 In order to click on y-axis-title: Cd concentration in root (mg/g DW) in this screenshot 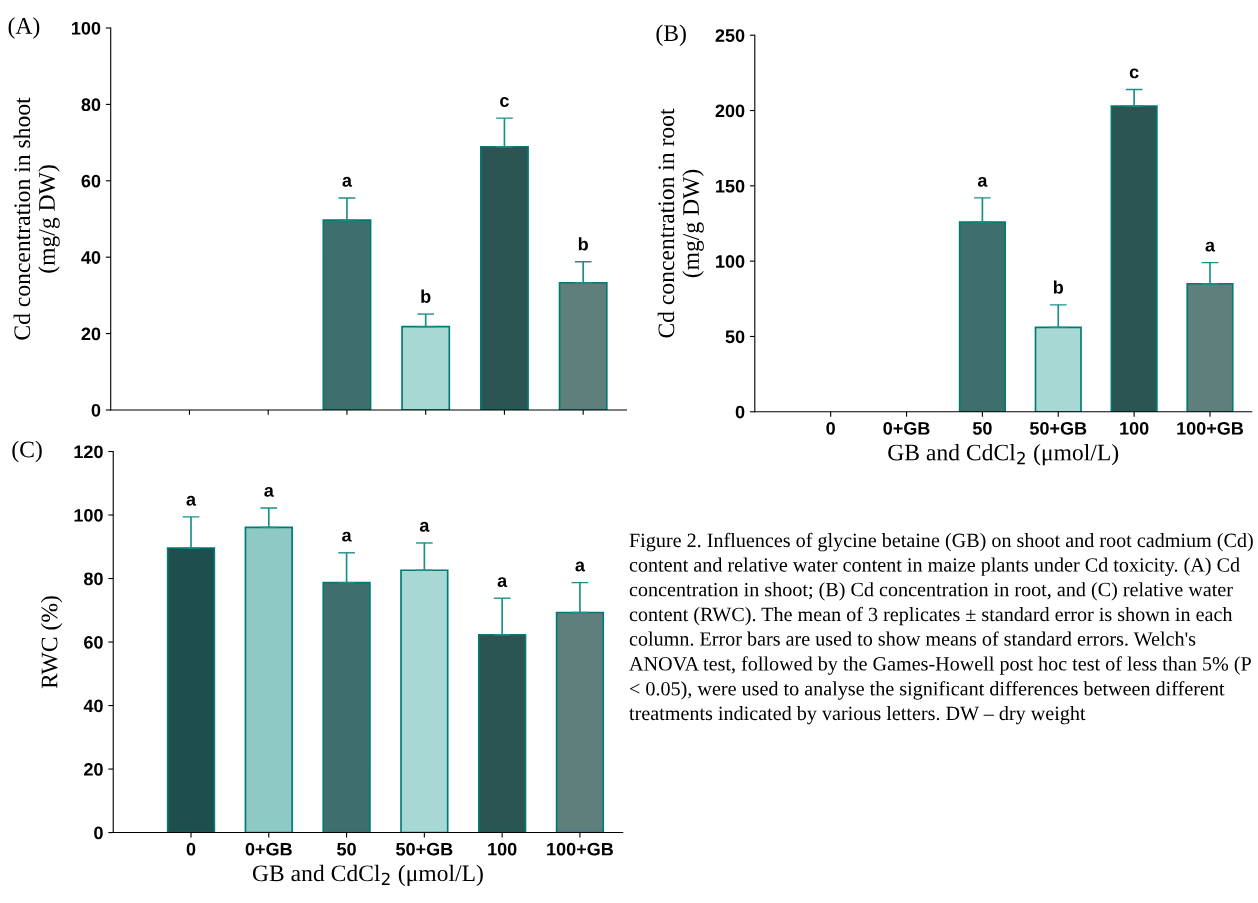, I will do `click(680, 223)`.